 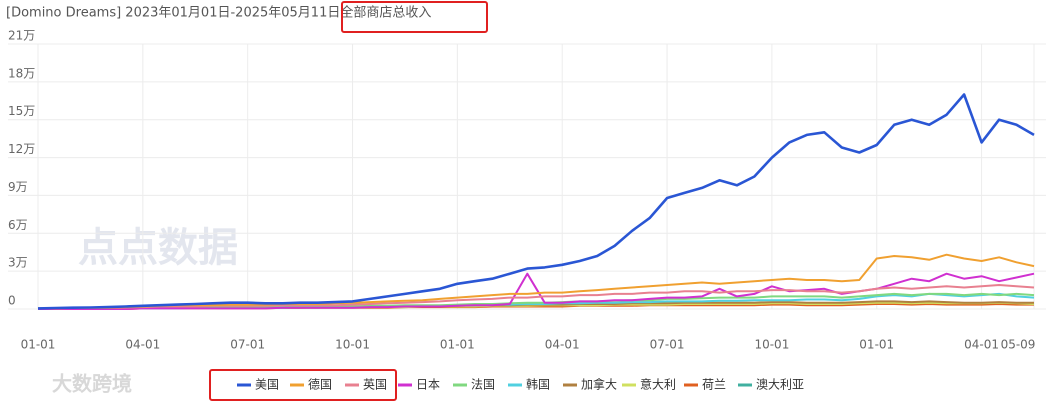 I want to click on legend-item: 日本, so click(x=419, y=385).